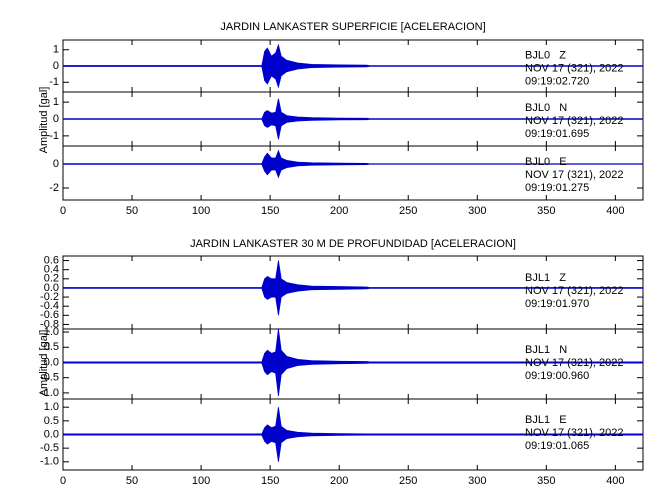 Image resolution: width=650 pixels, height=500 pixels. I want to click on station-label: BJL0 N, so click(546, 108).